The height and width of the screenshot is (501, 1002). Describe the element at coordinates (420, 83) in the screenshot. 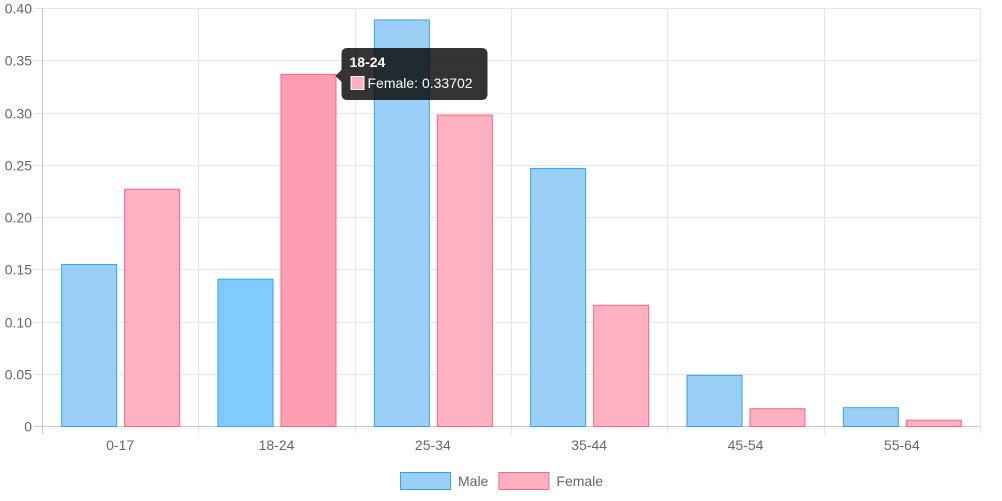

I see `tooltip-body: Female: 0.33702` at that location.